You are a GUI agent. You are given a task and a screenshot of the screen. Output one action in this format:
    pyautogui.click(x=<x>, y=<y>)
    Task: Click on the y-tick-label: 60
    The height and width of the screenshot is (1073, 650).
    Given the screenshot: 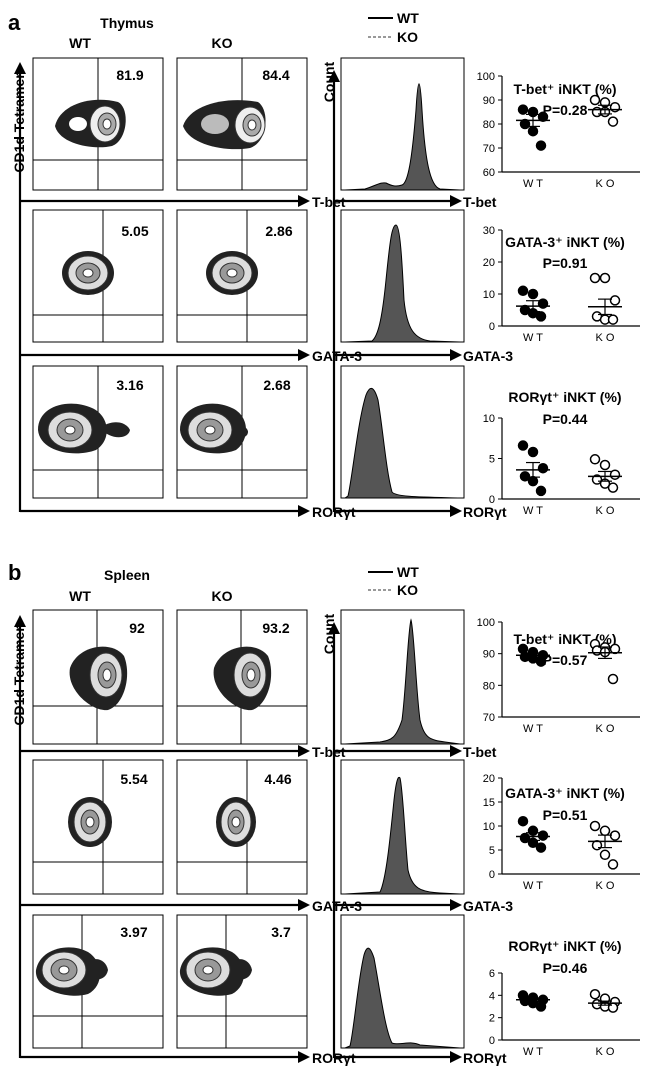 What is the action you would take?
    pyautogui.click(x=489, y=173)
    